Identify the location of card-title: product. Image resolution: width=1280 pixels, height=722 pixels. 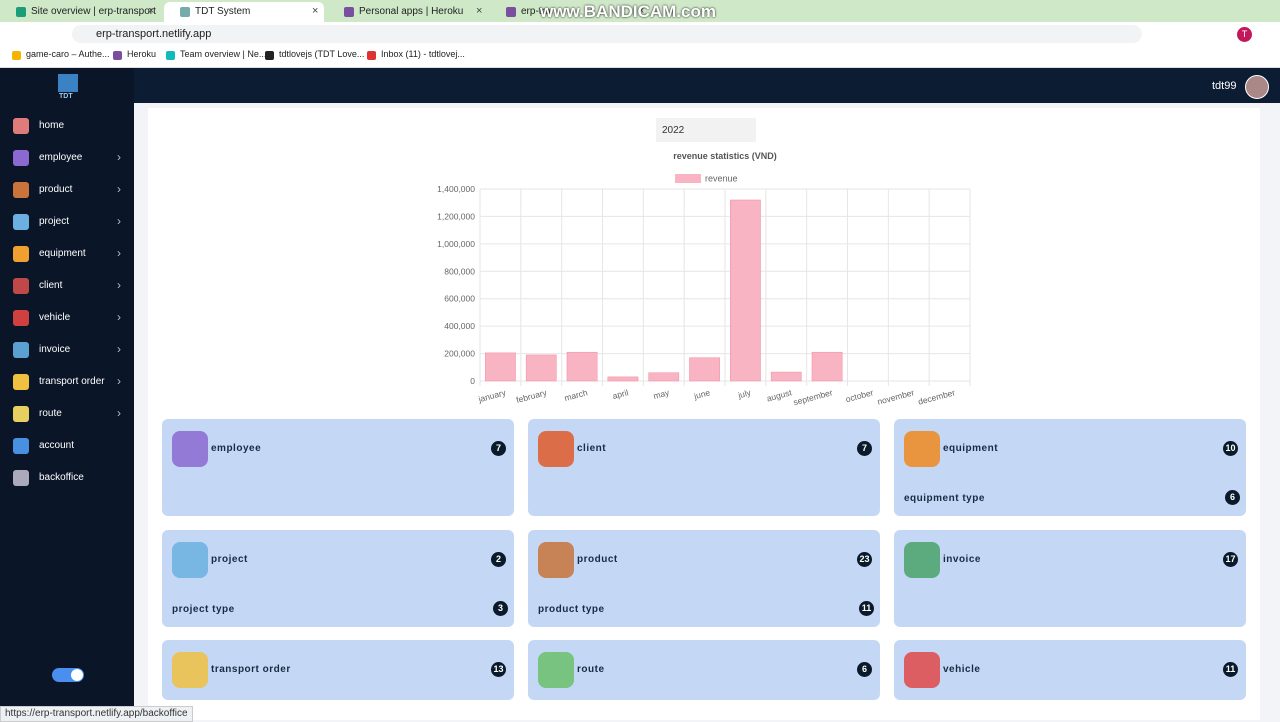
(597, 559).